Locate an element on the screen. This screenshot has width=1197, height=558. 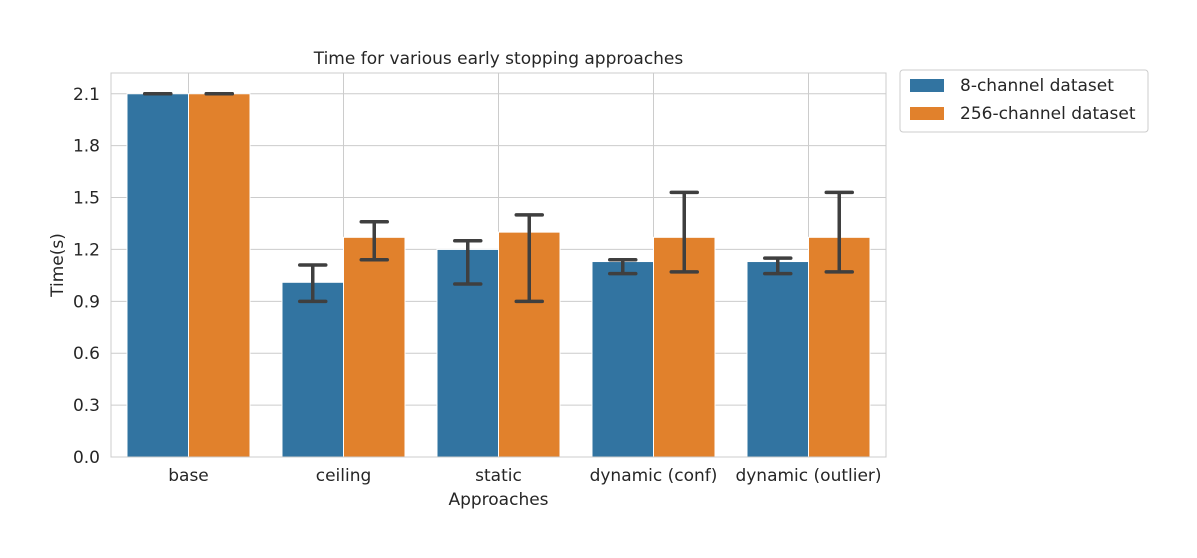
y-tick-label: 1.2 is located at coordinates (86, 250).